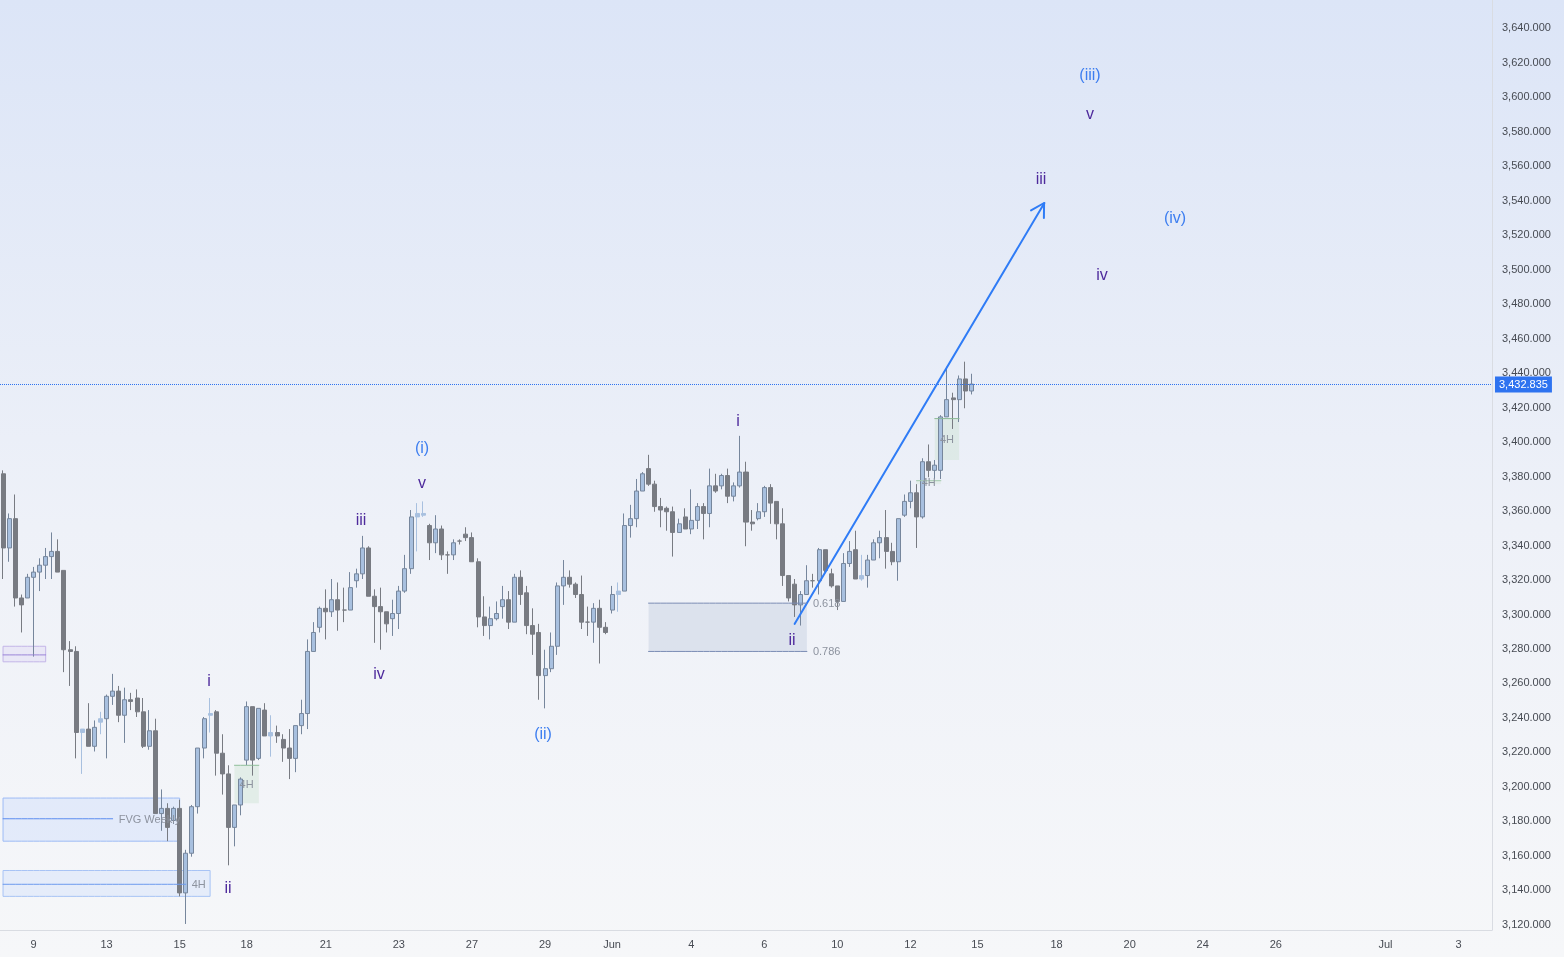  Describe the element at coordinates (1526, 337) in the screenshot. I see `y-tick-label: 3,460.000` at that location.